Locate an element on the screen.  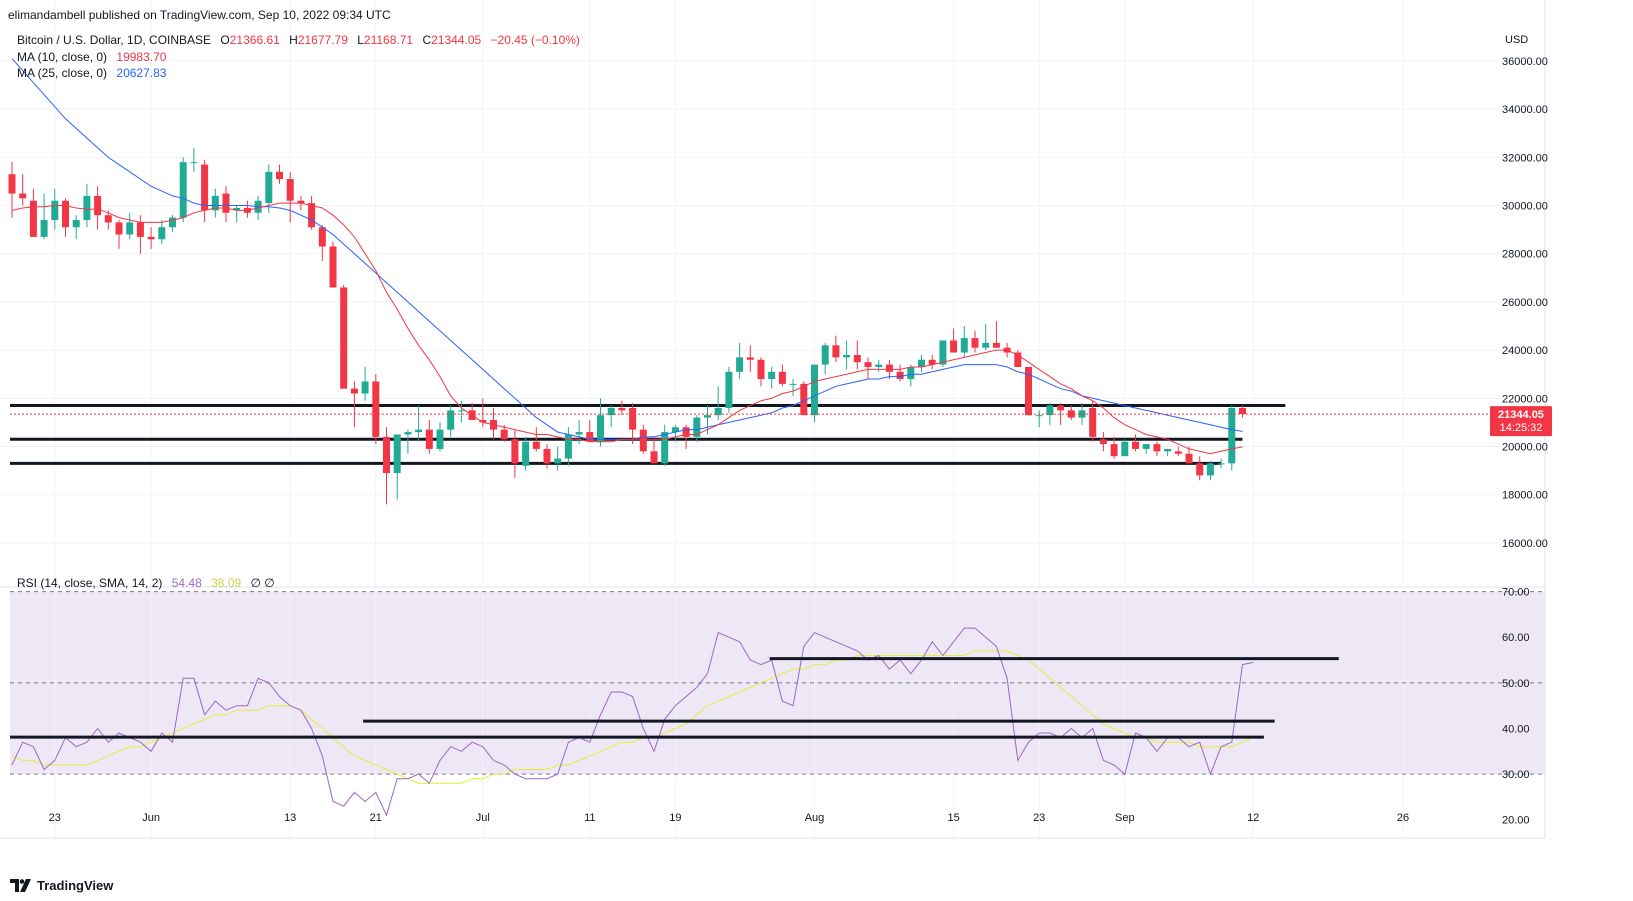
time-axis-labels: 23 Jun 13 21 Jul 11 19 Aug 15 23 Sep 12 26 is located at coordinates (729, 818).